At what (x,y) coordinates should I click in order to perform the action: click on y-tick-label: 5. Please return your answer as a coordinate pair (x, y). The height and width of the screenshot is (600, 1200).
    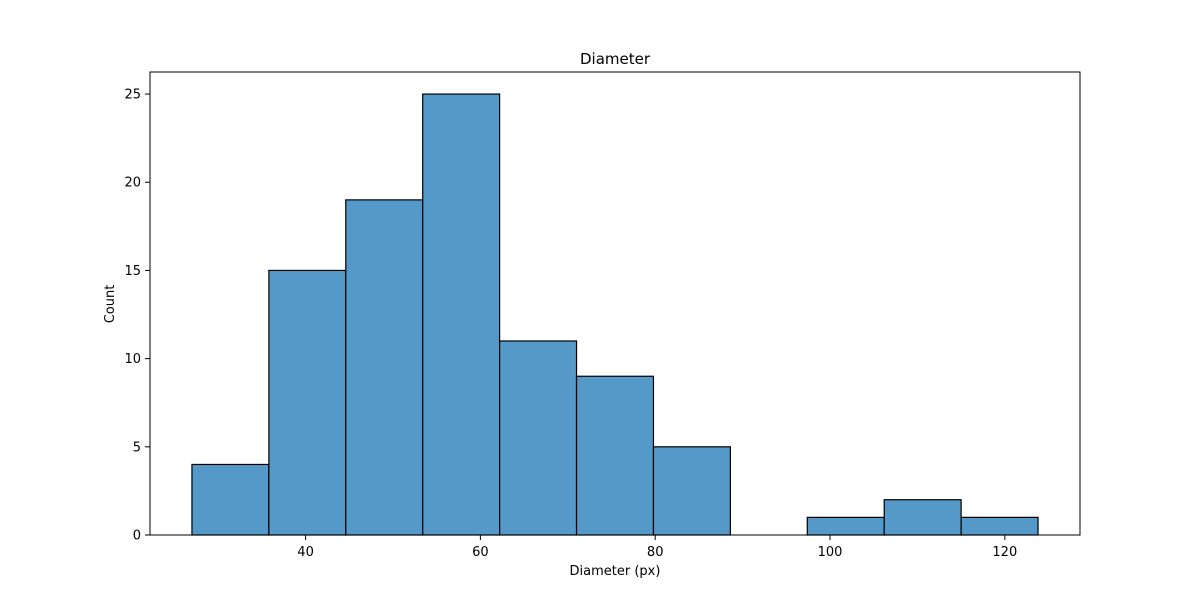
    Looking at the image, I should click on (137, 447).